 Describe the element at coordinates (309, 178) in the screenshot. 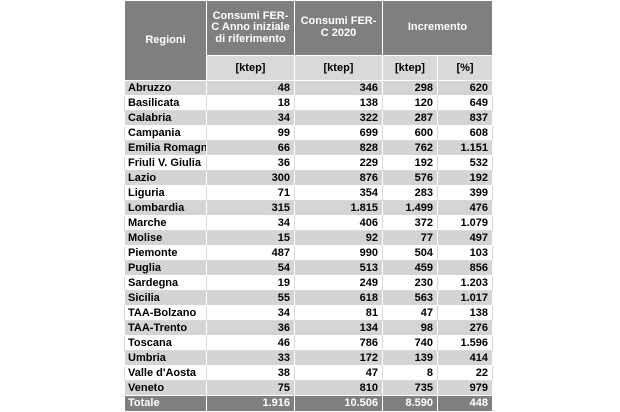

I see `table-row: Lazio 300 876 576 192` at that location.